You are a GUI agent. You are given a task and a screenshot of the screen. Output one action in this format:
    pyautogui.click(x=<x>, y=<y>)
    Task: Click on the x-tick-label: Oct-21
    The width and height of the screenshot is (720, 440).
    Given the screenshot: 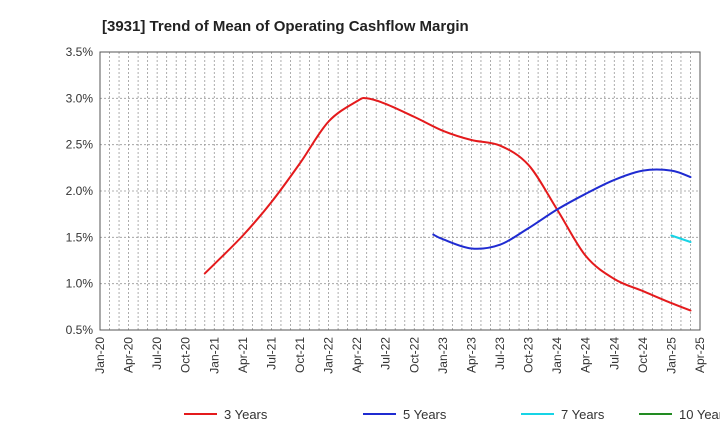 What is the action you would take?
    pyautogui.click(x=300, y=355)
    